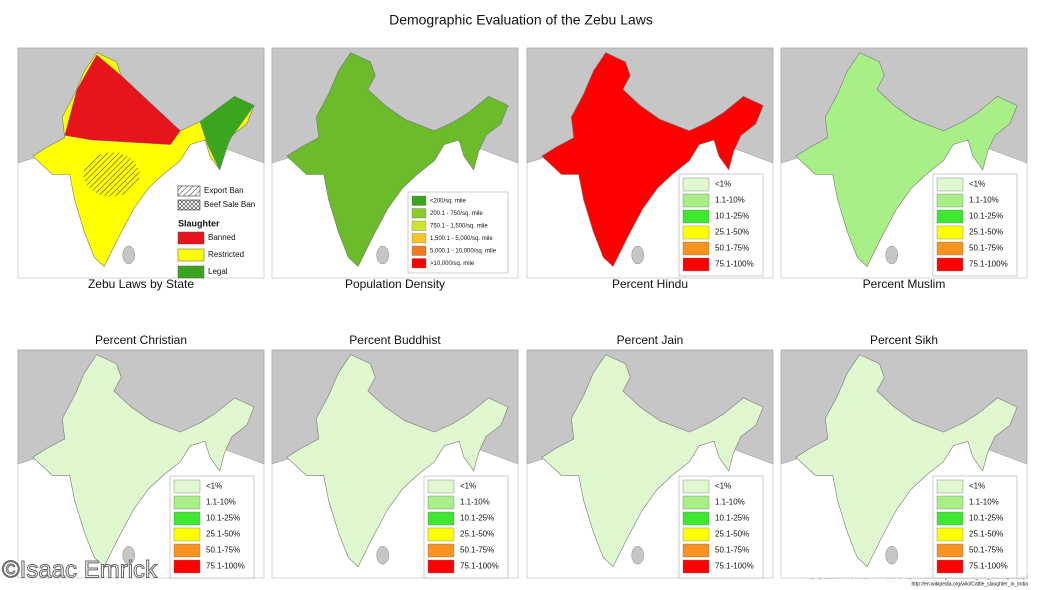  I want to click on legend-label: 200.1 - 750/sq. mile, so click(456, 214).